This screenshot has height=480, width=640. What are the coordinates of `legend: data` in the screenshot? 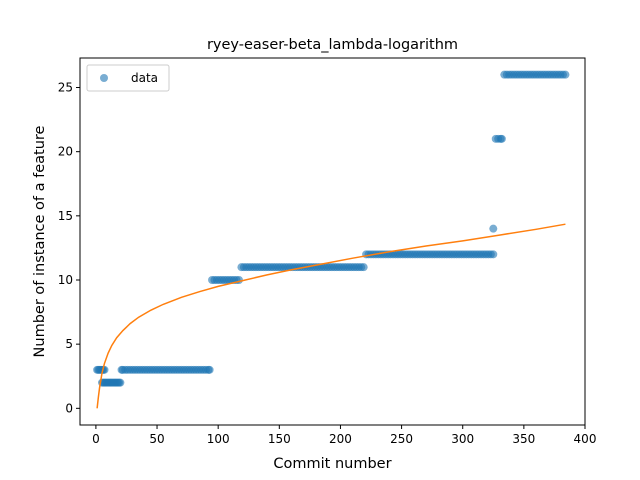 It's located at (128, 78).